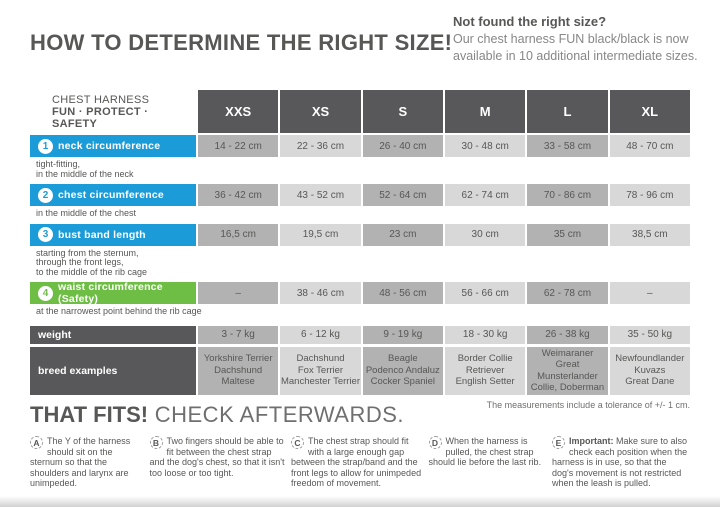  I want to click on size-column-header-xl: XL, so click(649, 111).